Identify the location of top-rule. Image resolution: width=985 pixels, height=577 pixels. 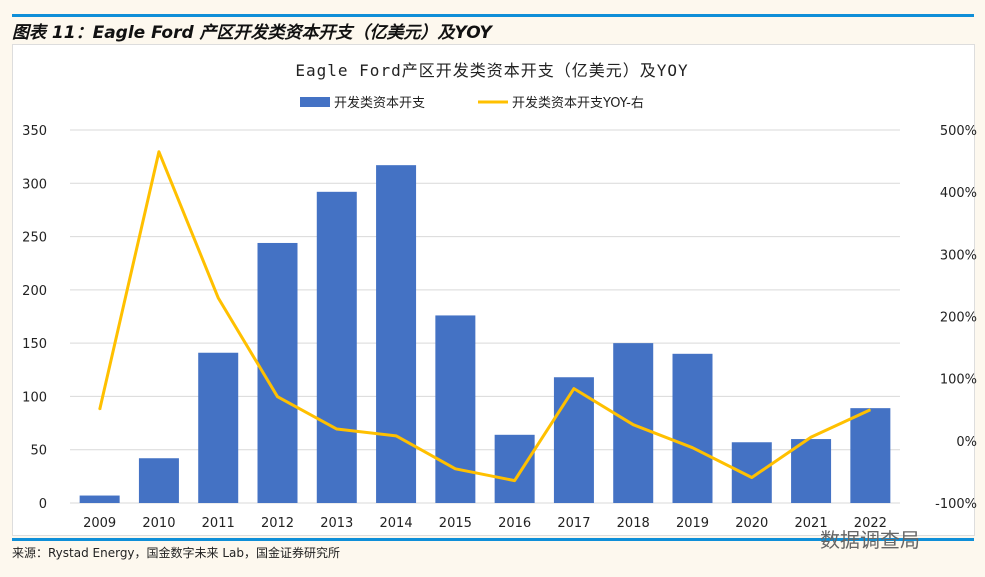
(493, 15).